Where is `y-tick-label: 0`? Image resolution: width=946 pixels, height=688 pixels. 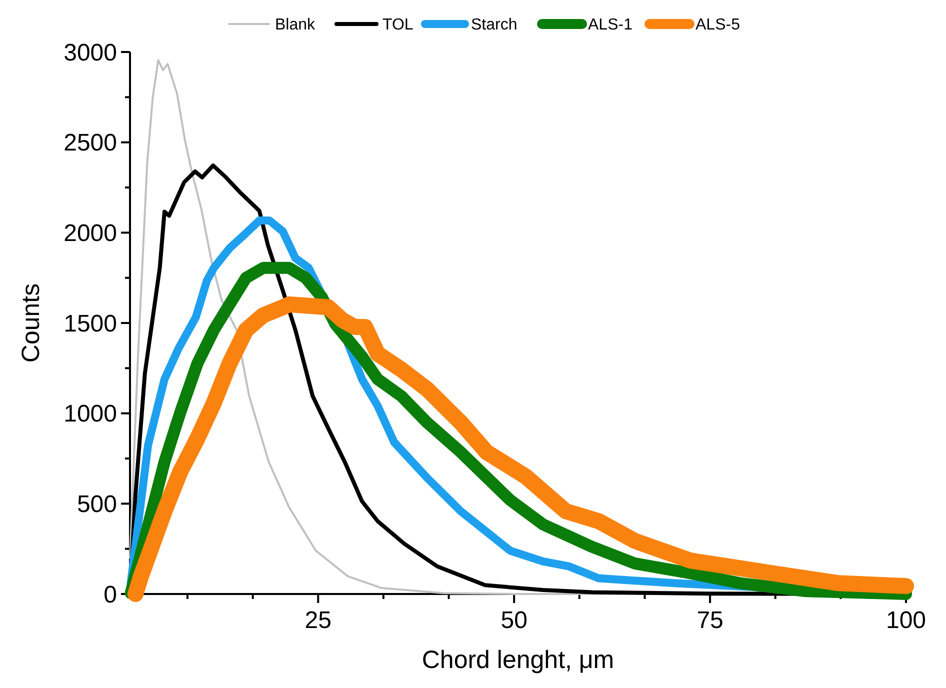 y-tick-label: 0 is located at coordinates (110, 594).